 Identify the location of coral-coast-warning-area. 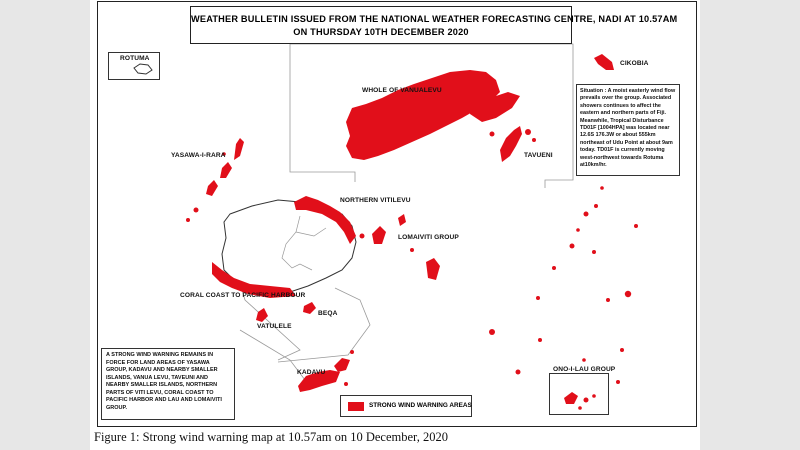
(254, 280).